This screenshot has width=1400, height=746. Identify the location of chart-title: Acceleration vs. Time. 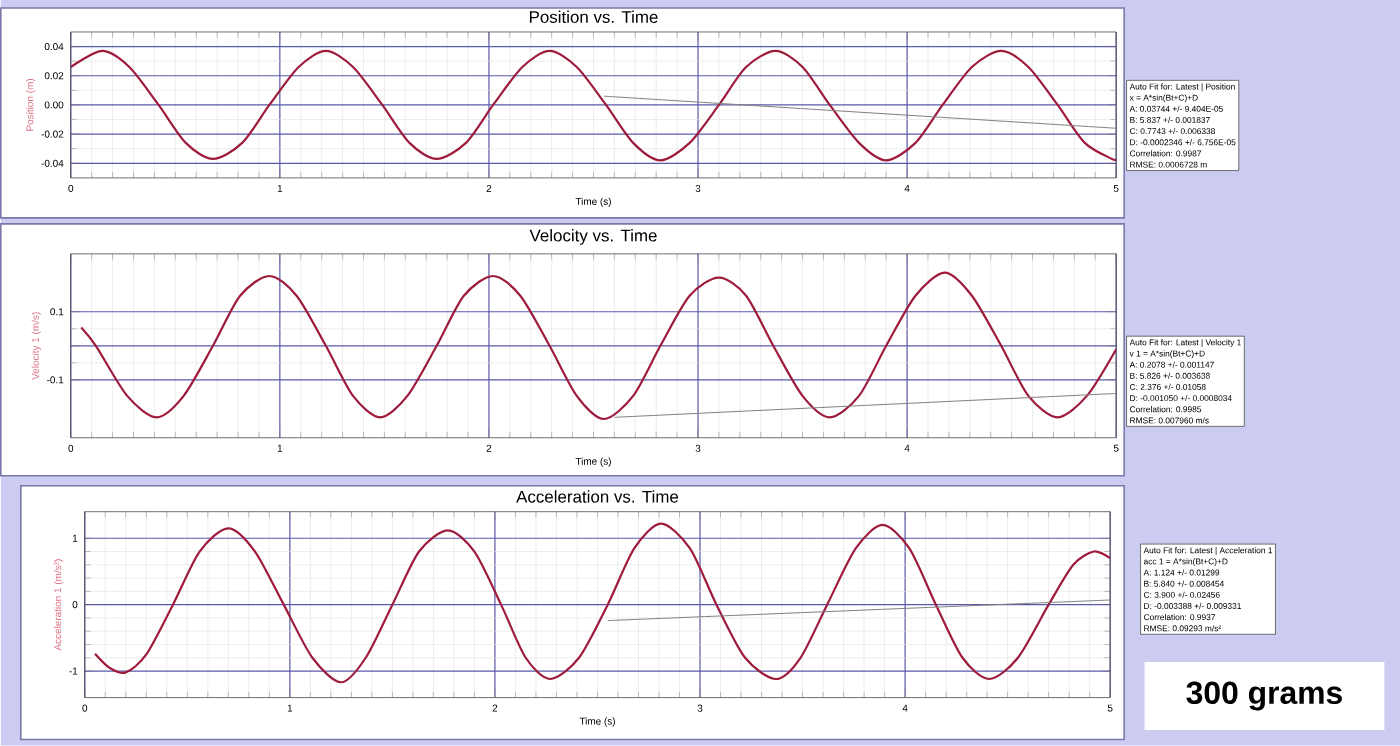
(597, 496).